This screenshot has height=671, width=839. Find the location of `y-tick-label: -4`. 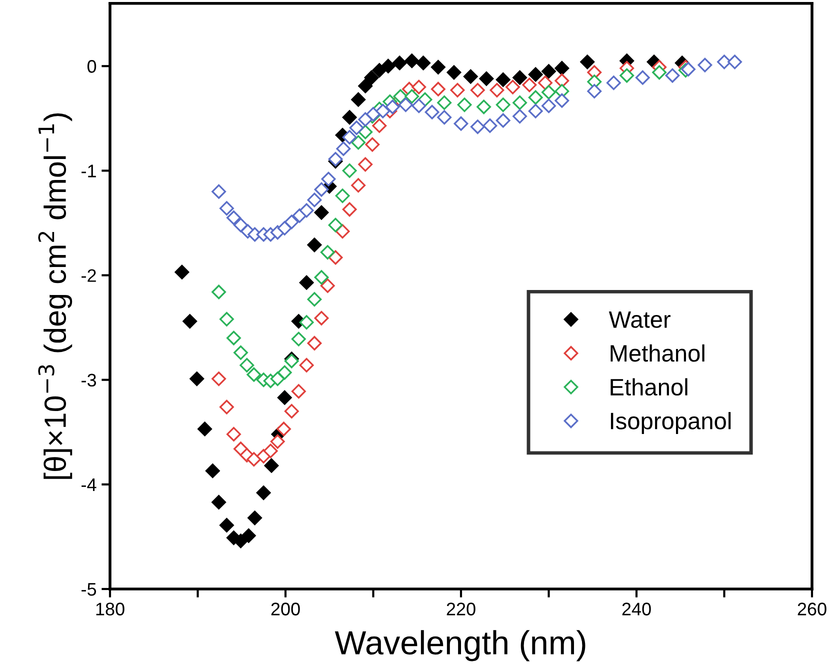

y-tick-label: -4 is located at coordinates (89, 484).